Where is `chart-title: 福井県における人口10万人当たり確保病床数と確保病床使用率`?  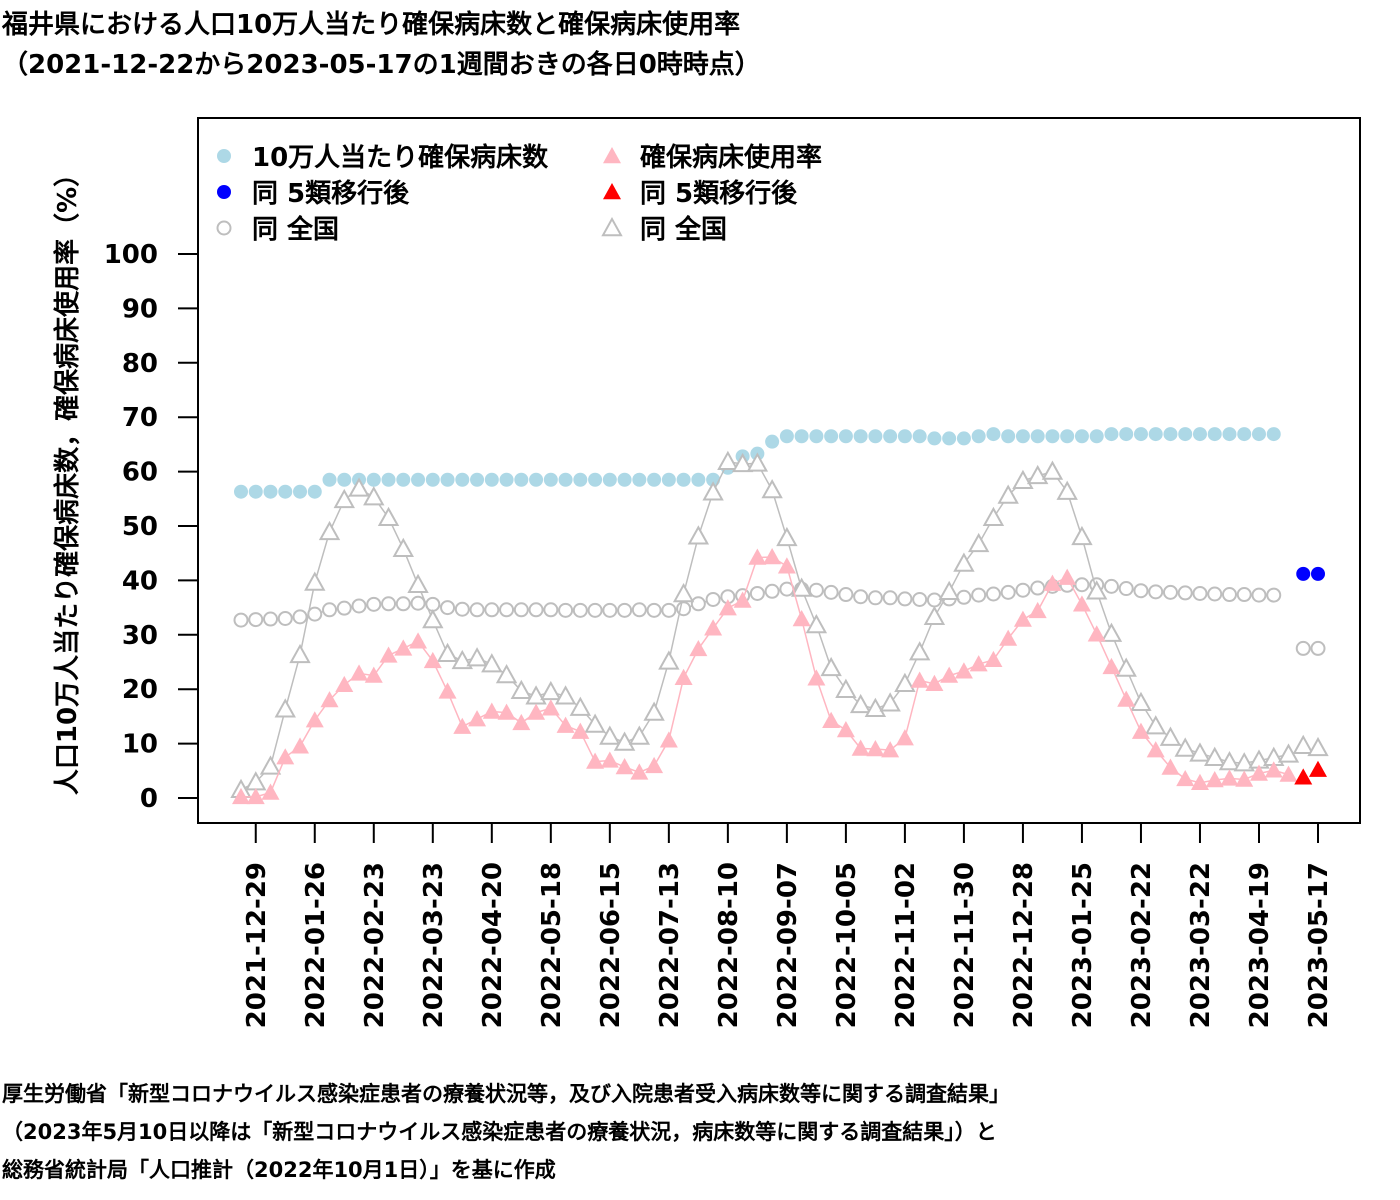 chart-title: 福井県における人口10万人当たり確保病床数と確保病床使用率 is located at coordinates (371, 25).